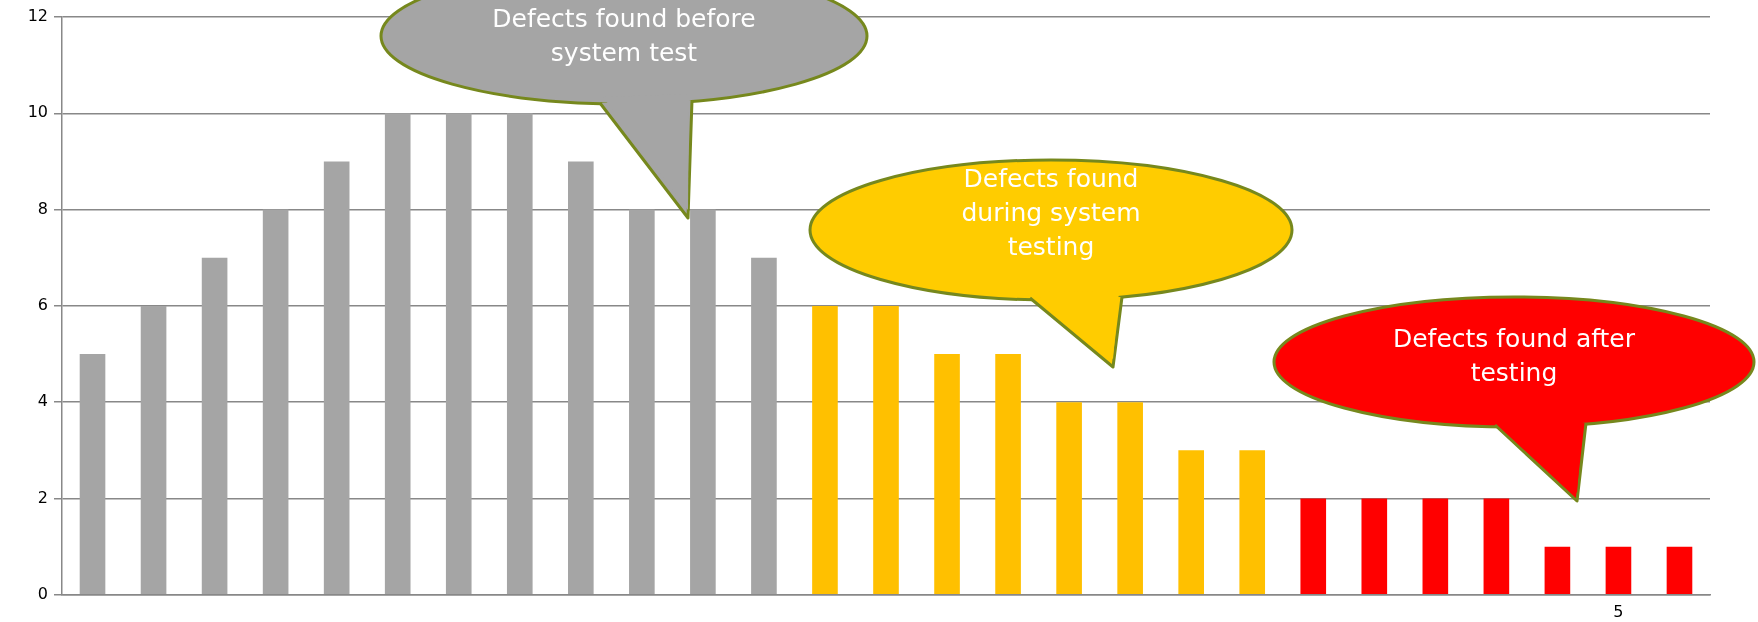 The height and width of the screenshot is (622, 1758). Describe the element at coordinates (624, 36) in the screenshot. I see `annotation: Defects found before system test` at that location.